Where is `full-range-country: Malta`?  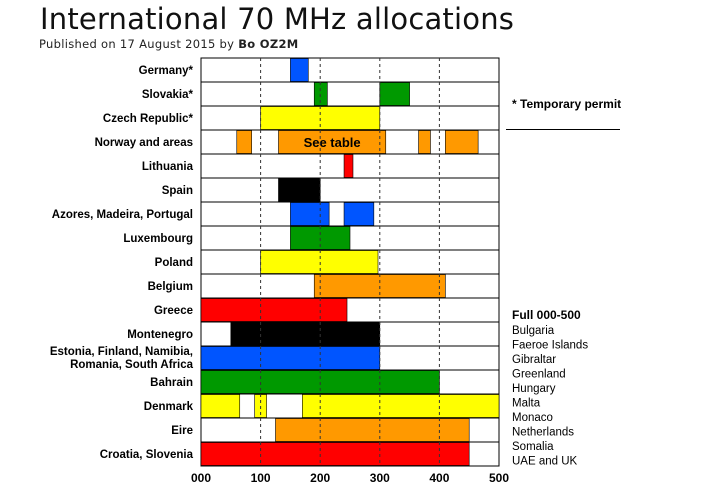 full-range-country: Malta is located at coordinates (526, 404).